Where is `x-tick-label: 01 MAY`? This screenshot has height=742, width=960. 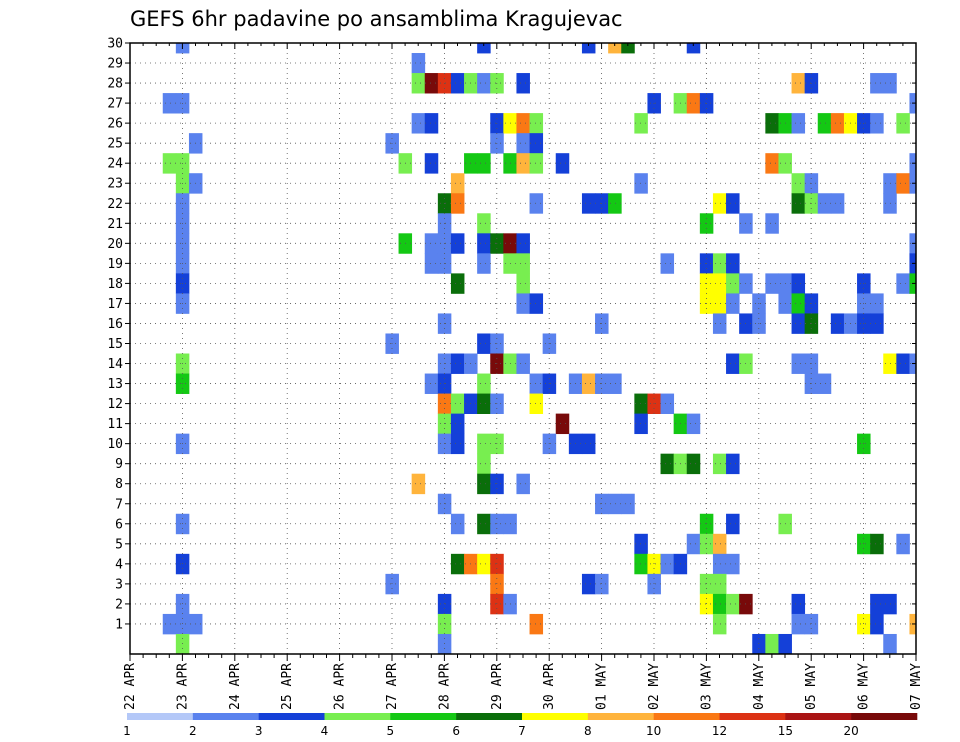
x-tick-label: 01 MAY is located at coordinates (602, 686).